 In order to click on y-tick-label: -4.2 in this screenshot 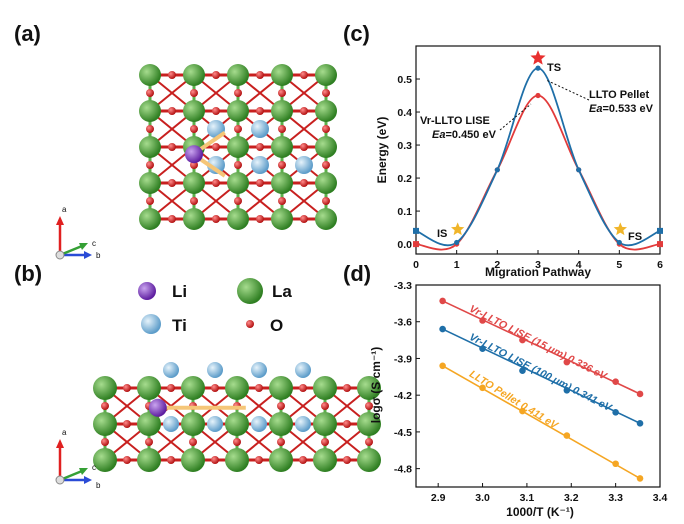, I will do `click(403, 396)`.